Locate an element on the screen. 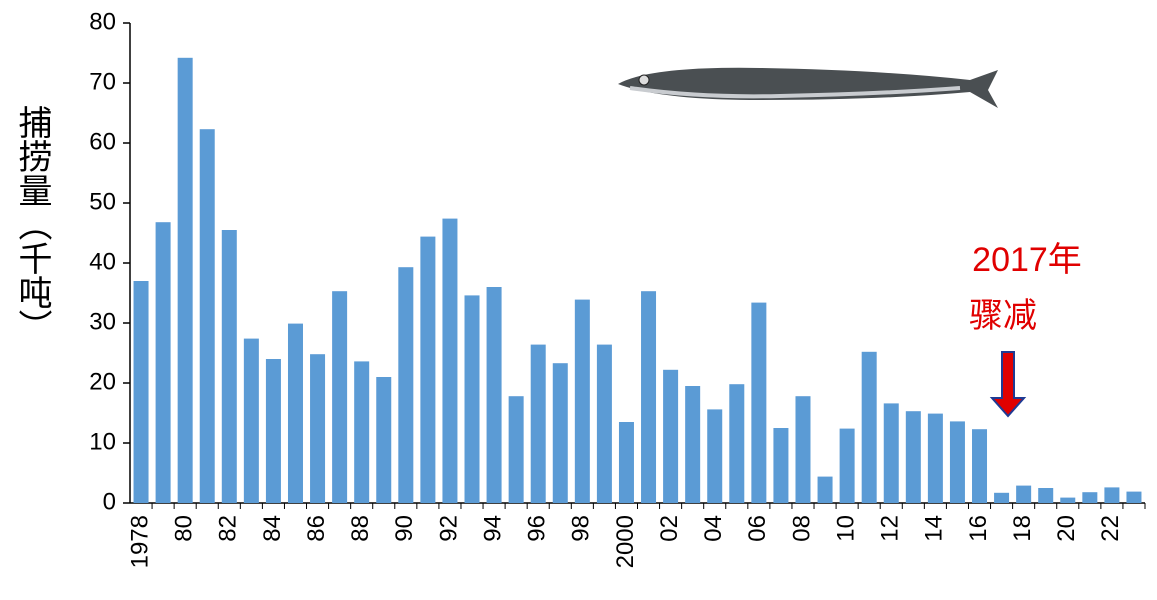 This screenshot has height=600, width=1157. x-tick-label: 22 is located at coordinates (1110, 528).